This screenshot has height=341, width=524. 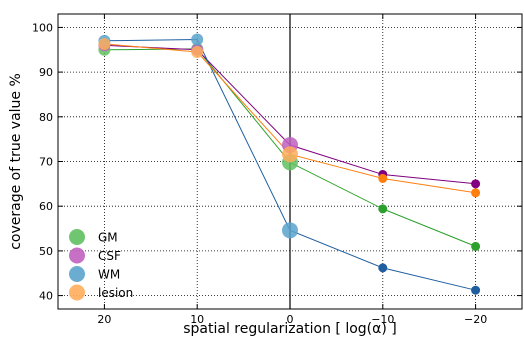 I want to click on y-axis-title: coverage of true value %, so click(x=16, y=161).